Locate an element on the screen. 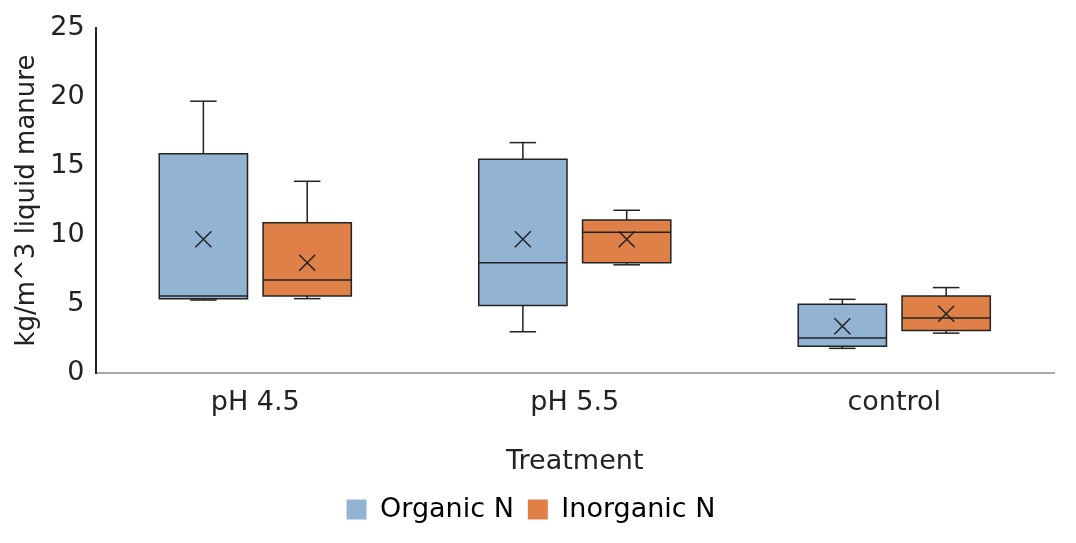 This screenshot has width=1076, height=543. x-tick-label: control is located at coordinates (894, 401).